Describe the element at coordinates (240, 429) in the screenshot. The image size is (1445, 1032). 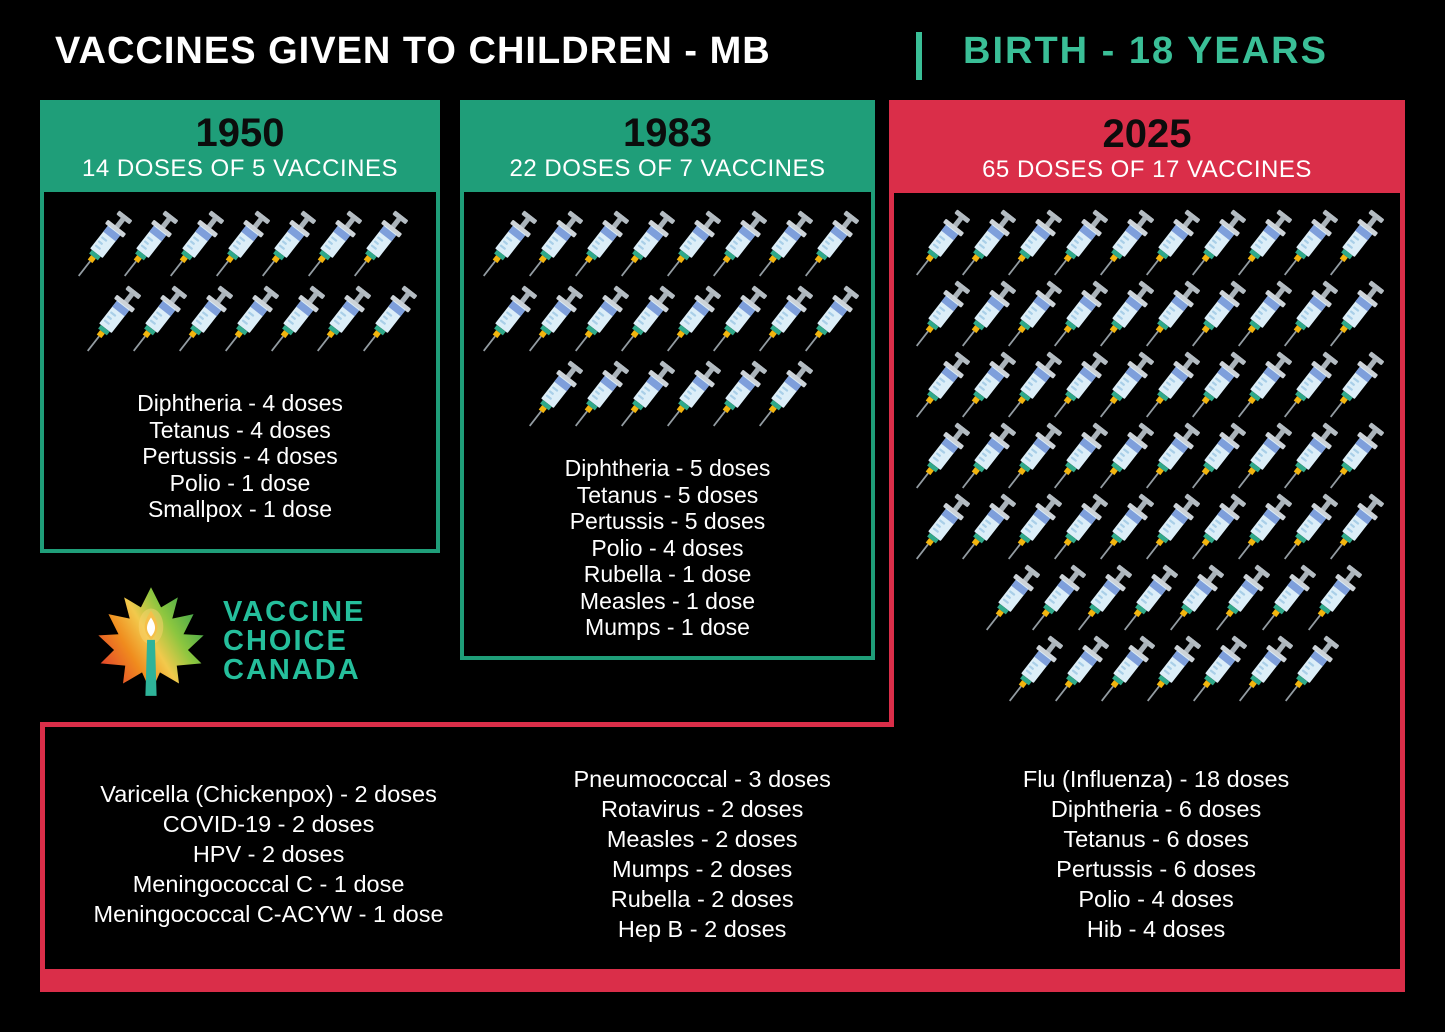
I see `text-line: Tetanus - 4 doses` at that location.